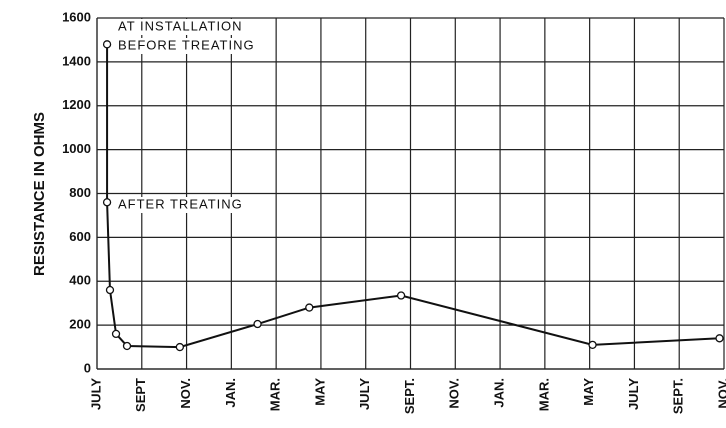  I want to click on y-tick-label: 400, so click(80, 280).